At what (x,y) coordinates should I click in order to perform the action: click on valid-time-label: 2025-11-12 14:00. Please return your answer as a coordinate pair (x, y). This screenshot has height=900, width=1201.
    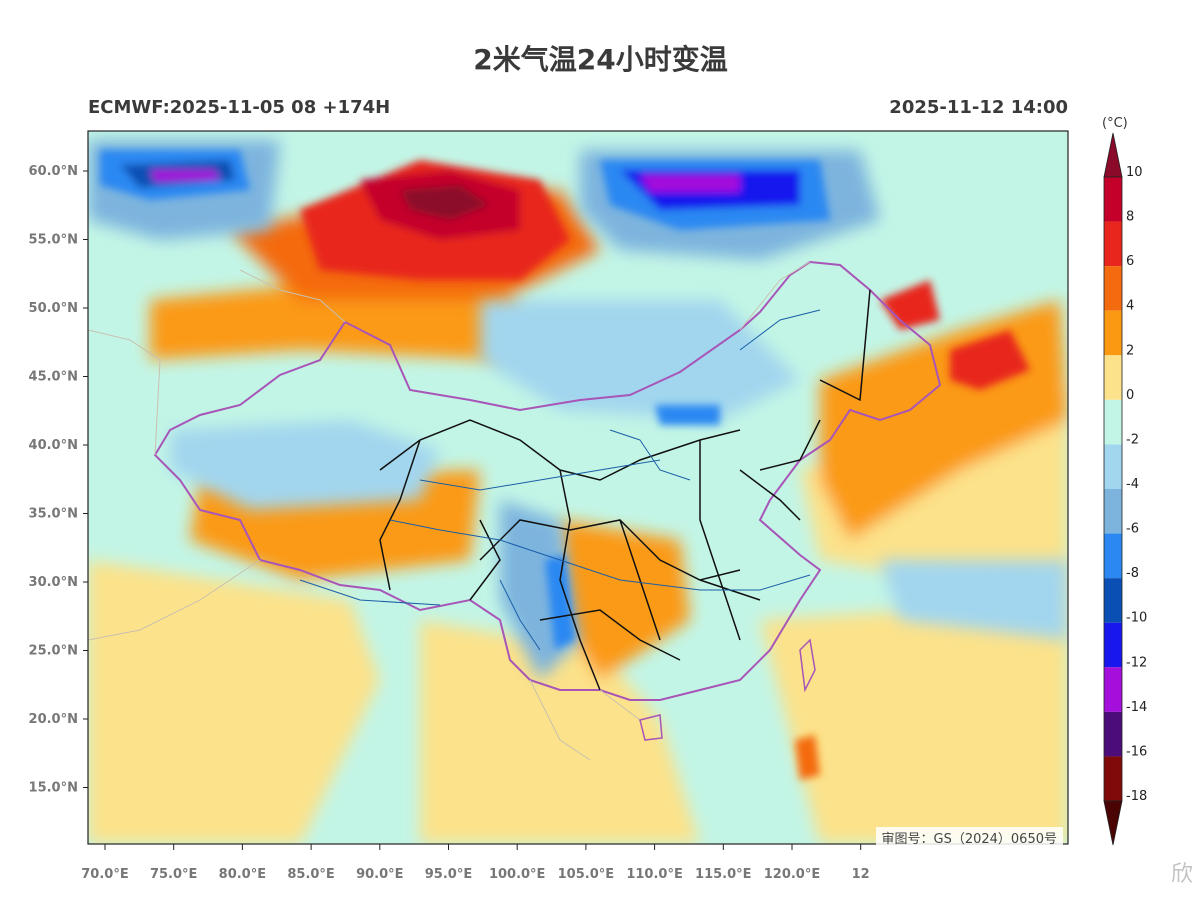
    Looking at the image, I should click on (978, 107).